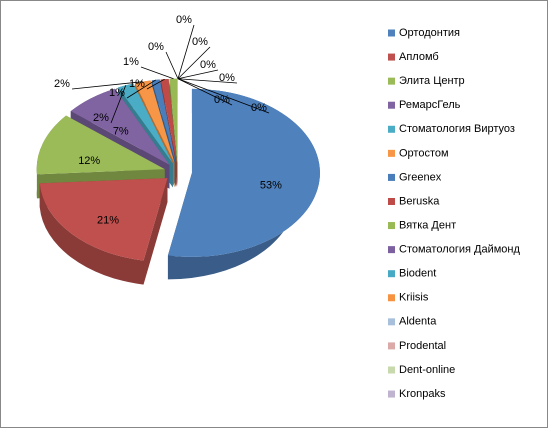 This screenshot has width=548, height=428. I want to click on legend-label: Элита Центр, so click(432, 81).